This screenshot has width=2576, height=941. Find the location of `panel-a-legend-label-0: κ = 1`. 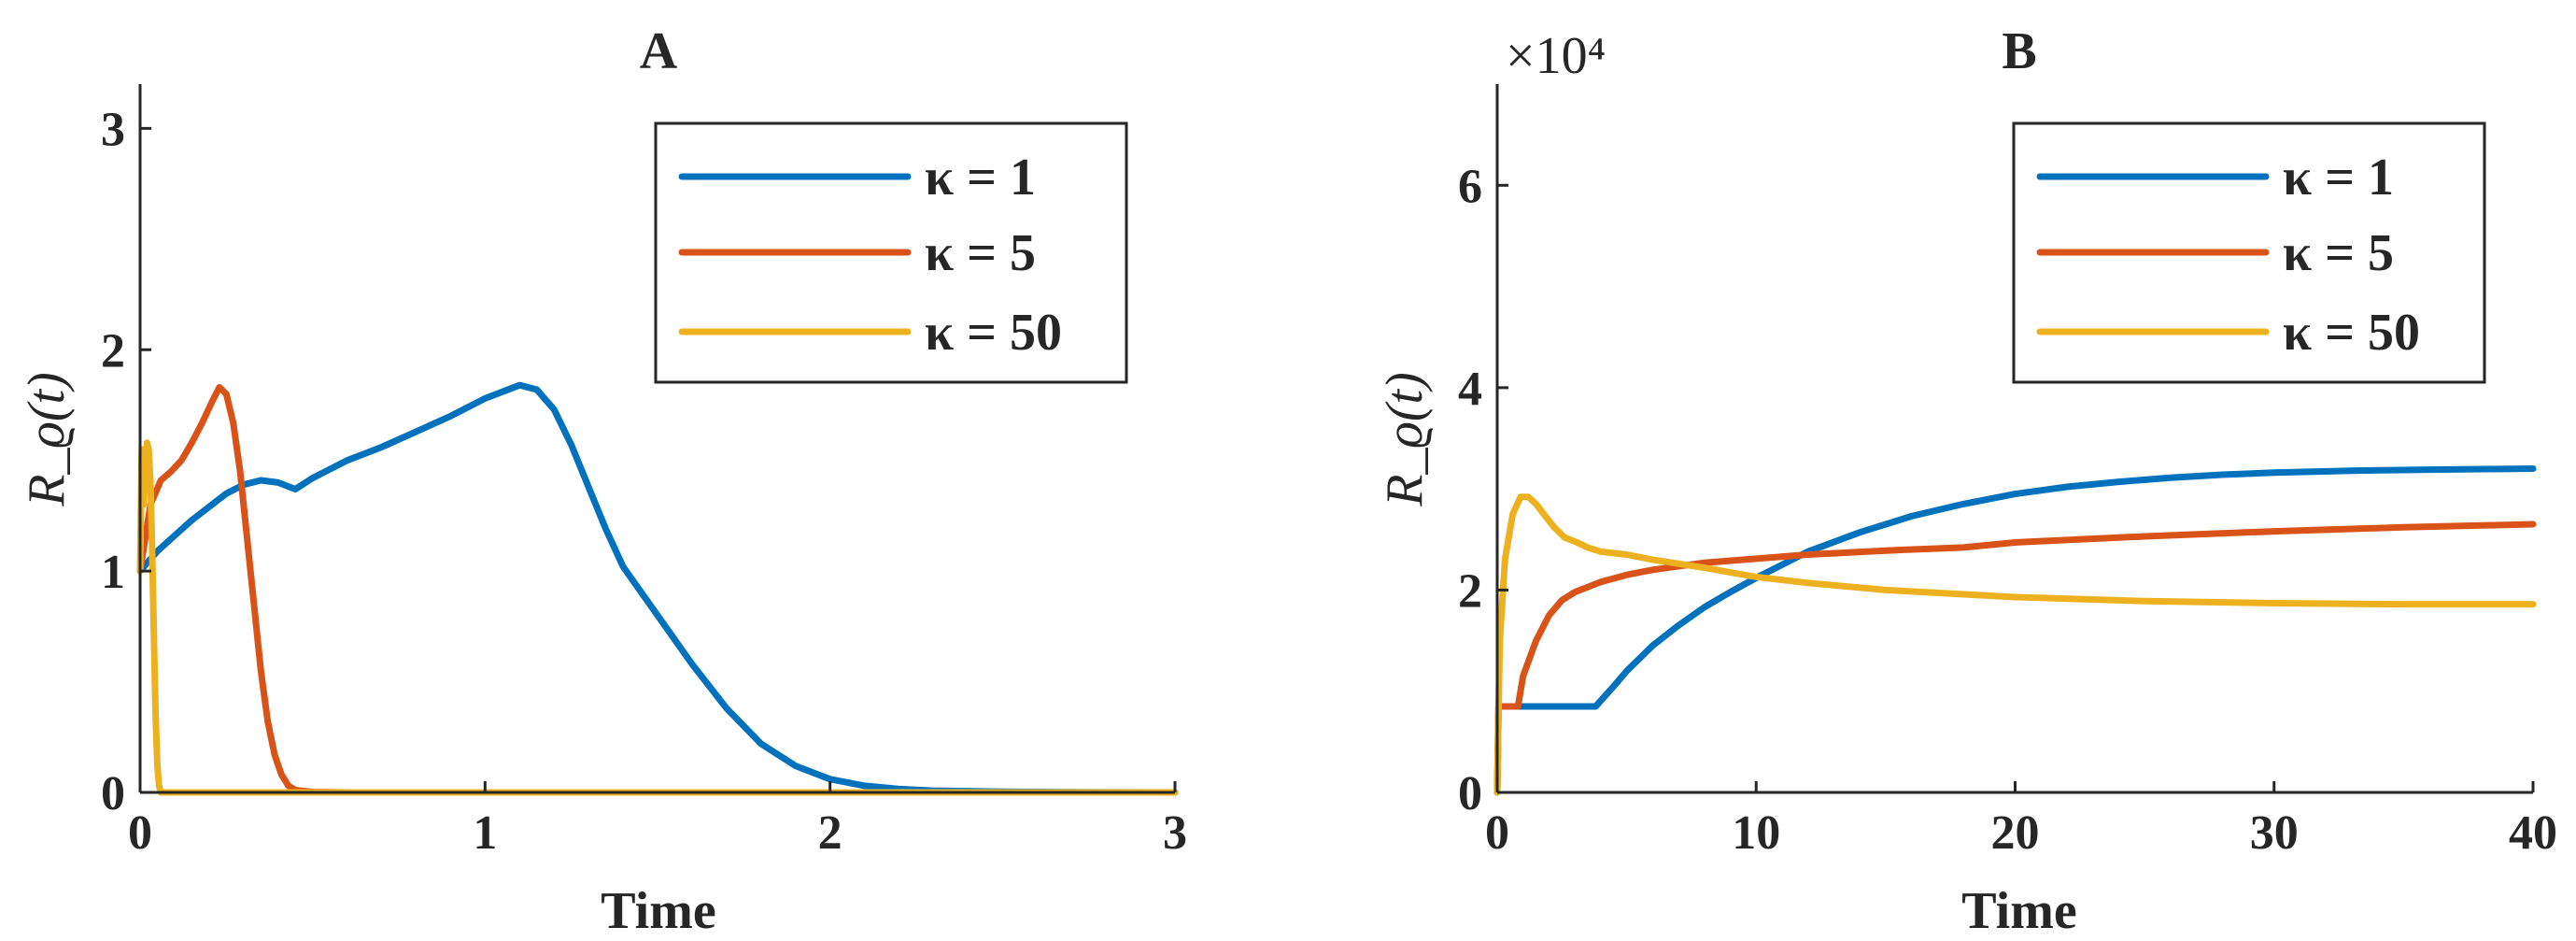

panel-a-legend-label-0: κ = 1 is located at coordinates (980, 178).